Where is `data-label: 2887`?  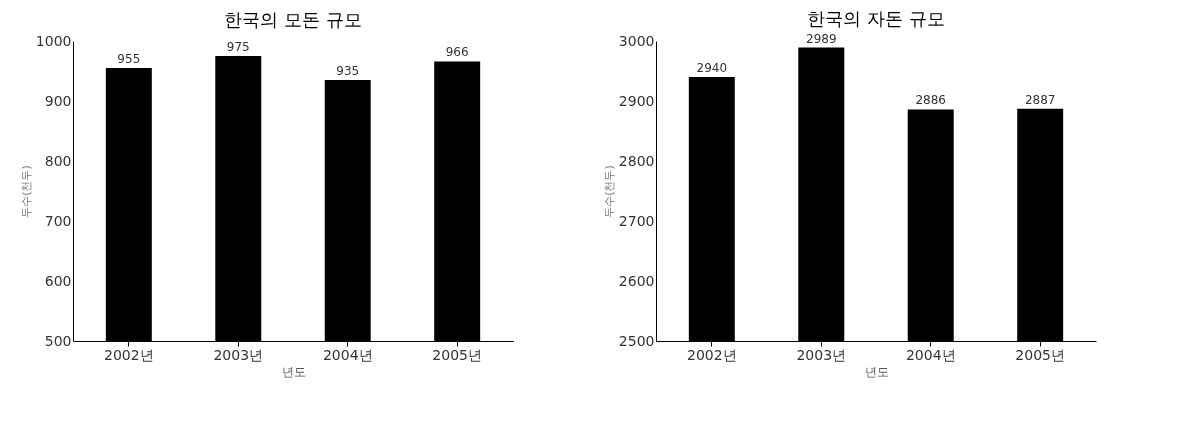 data-label: 2887 is located at coordinates (1040, 99).